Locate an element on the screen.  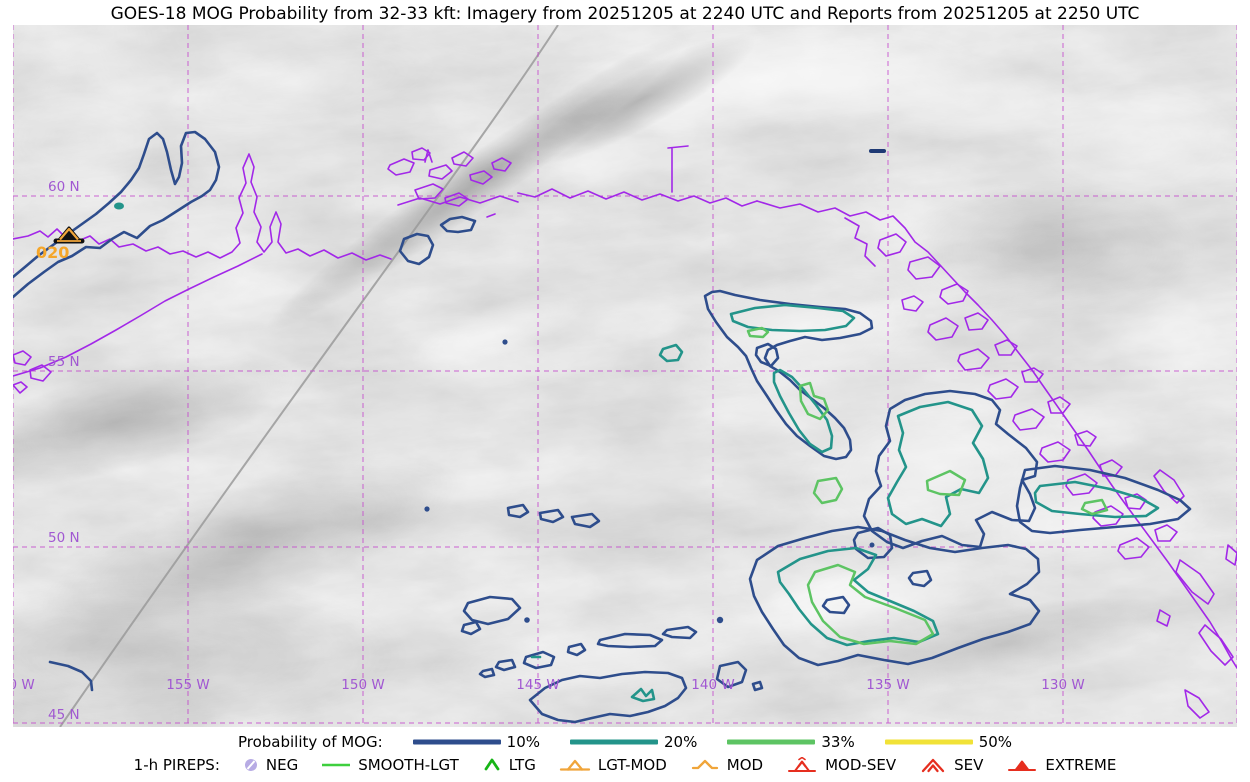
svg-text: 020 is located at coordinates (52, 252).